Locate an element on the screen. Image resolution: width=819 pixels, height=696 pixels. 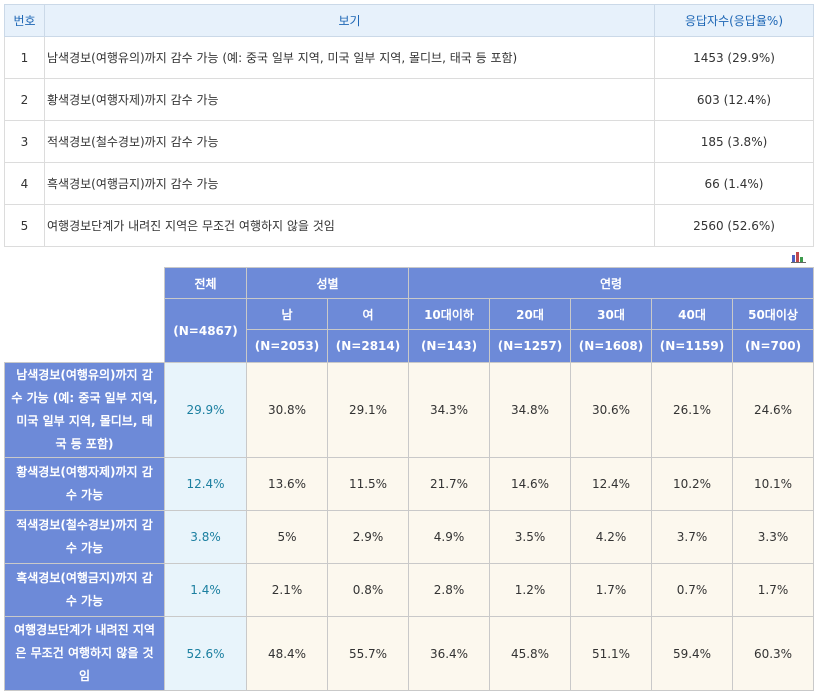
summary-header-row: 번호 보기 응답자수(응답율%) is located at coordinates (409, 20).